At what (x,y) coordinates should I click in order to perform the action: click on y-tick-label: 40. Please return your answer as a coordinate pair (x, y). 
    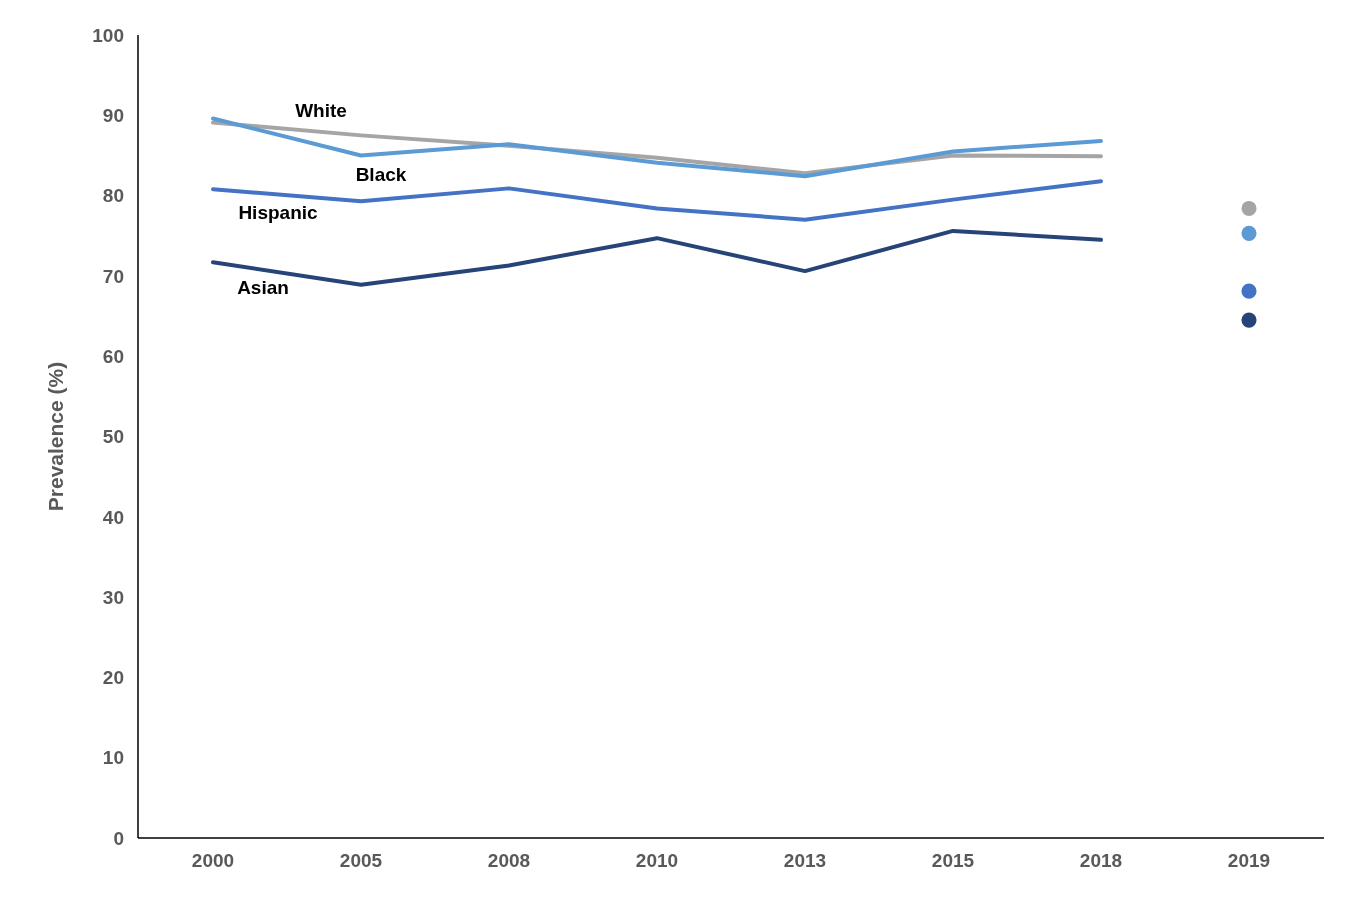
    Looking at the image, I should click on (113, 517).